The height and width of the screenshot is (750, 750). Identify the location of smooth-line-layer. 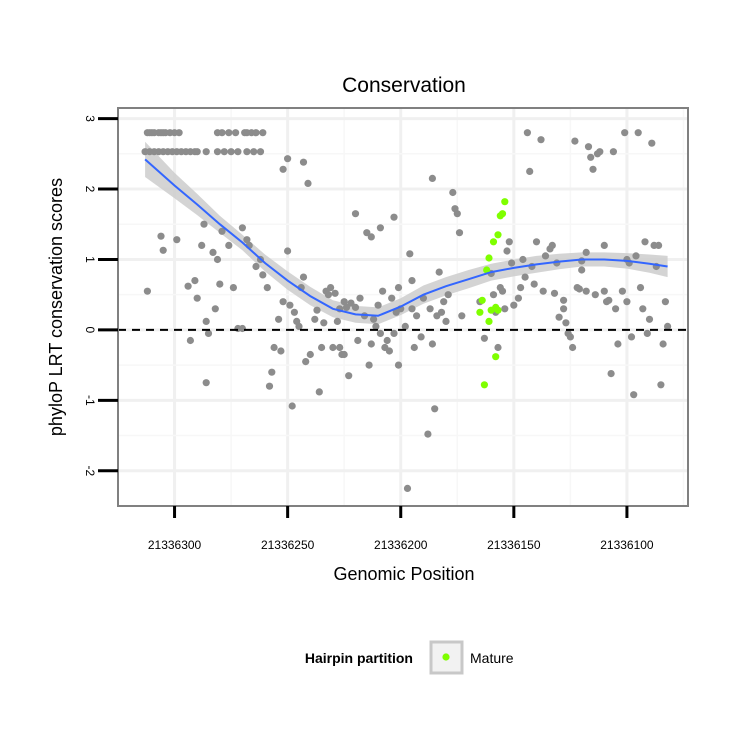
(406, 237).